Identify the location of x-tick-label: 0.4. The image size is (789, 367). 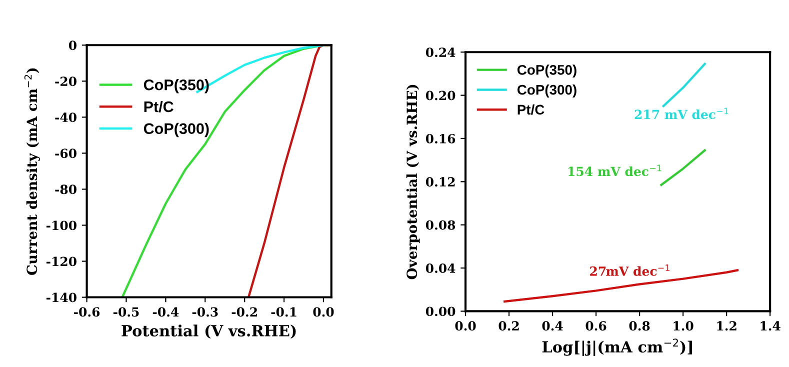
(552, 326).